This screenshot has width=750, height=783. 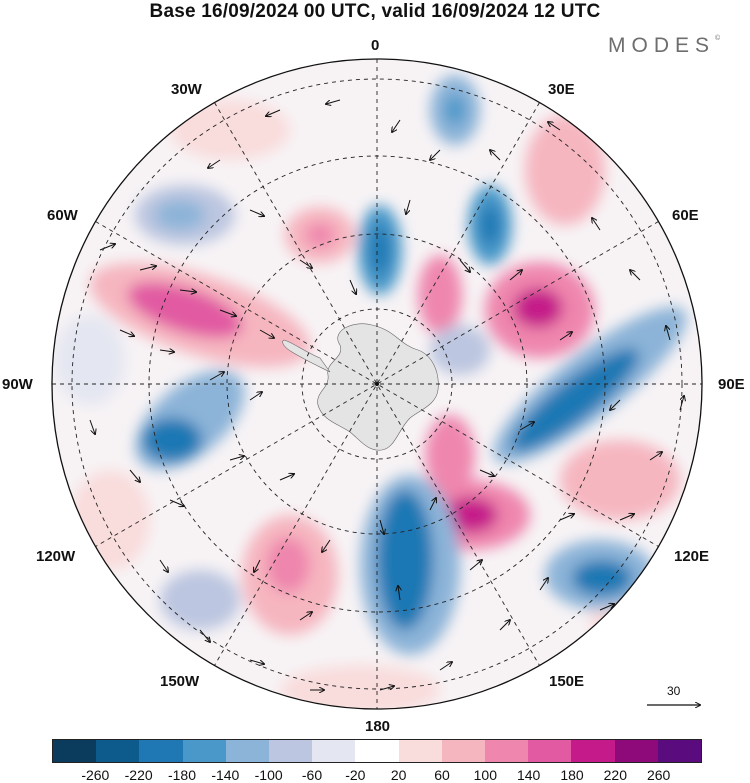 What do you see at coordinates (306, 356) in the screenshot?
I see `antarctic-peninsula` at bounding box center [306, 356].